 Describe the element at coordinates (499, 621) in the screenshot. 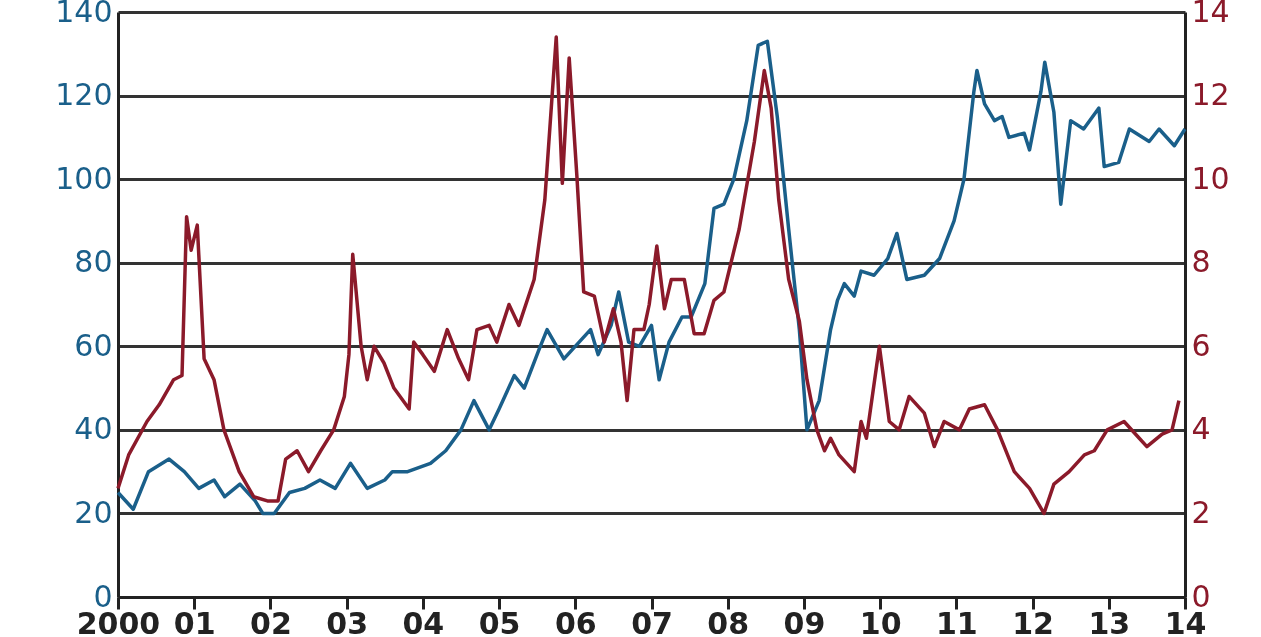

I see `x-tick-label: 05` at that location.